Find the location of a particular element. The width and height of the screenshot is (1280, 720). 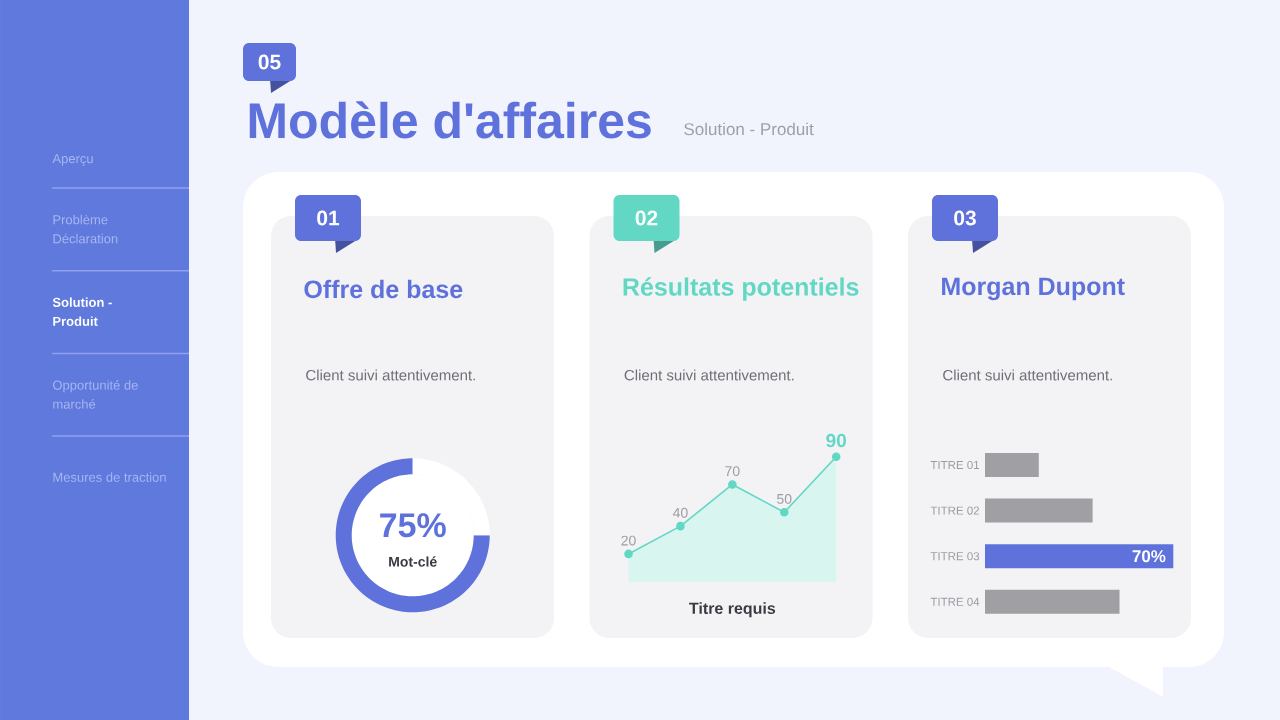

data-label: 50 is located at coordinates (784, 498).